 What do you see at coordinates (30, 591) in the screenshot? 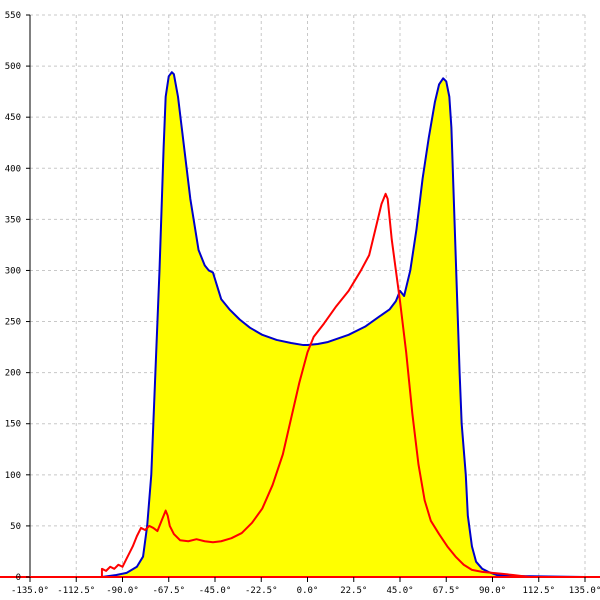
I see `x-tick-label: -135.0°` at bounding box center [30, 591].